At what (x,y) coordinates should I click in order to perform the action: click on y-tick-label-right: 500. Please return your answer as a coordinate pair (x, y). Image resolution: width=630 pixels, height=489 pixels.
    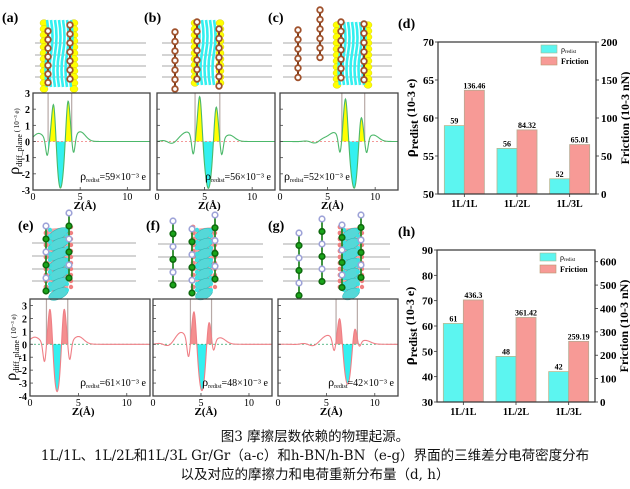
    Looking at the image, I should click on (608, 286).